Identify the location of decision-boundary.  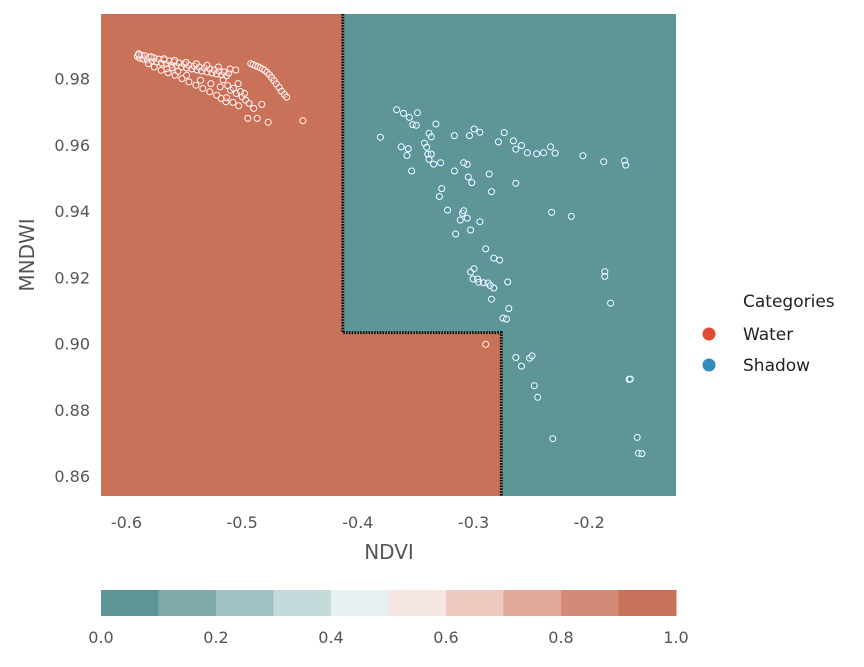
(422, 255).